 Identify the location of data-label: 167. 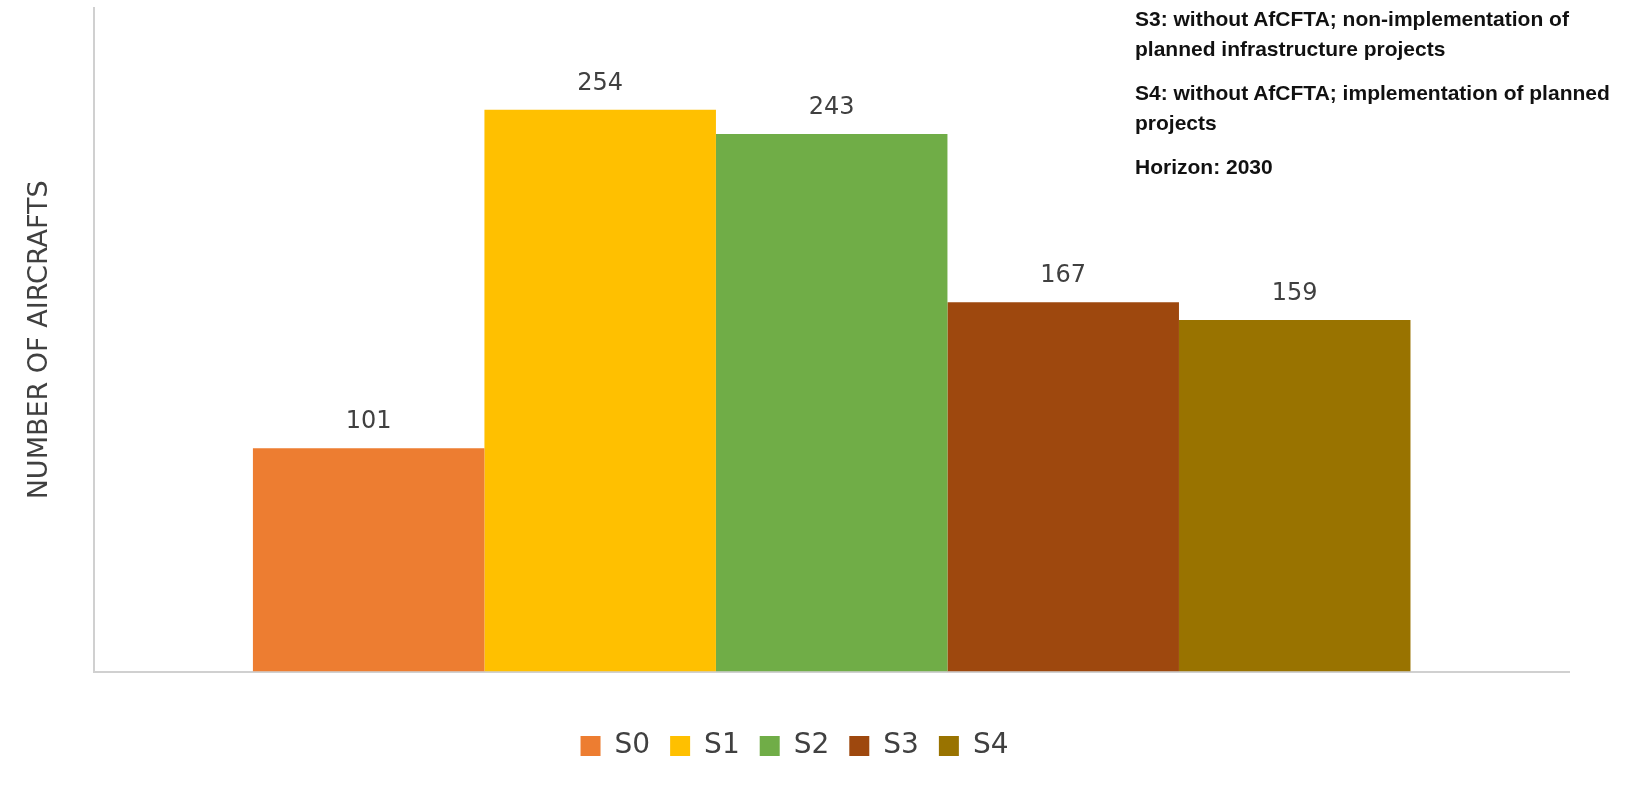
(1063, 274).